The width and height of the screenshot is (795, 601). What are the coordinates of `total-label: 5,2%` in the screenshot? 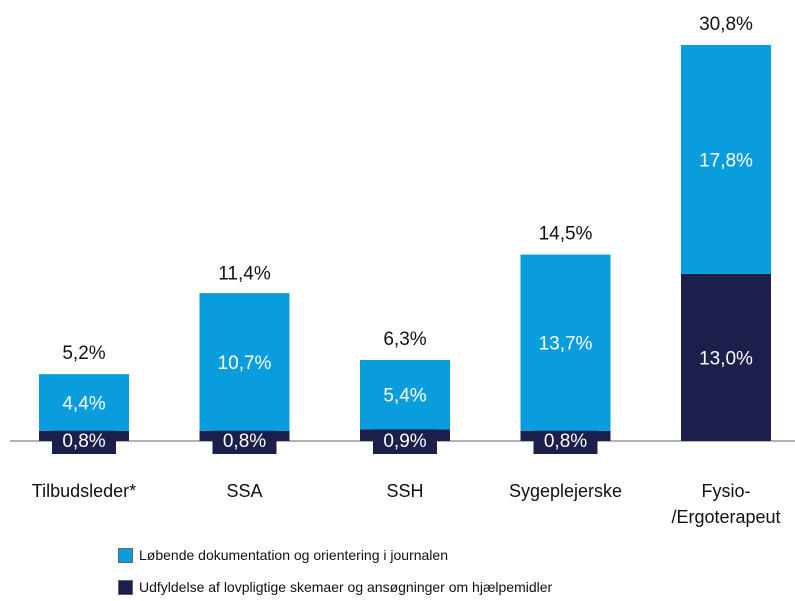 It's located at (83, 353).